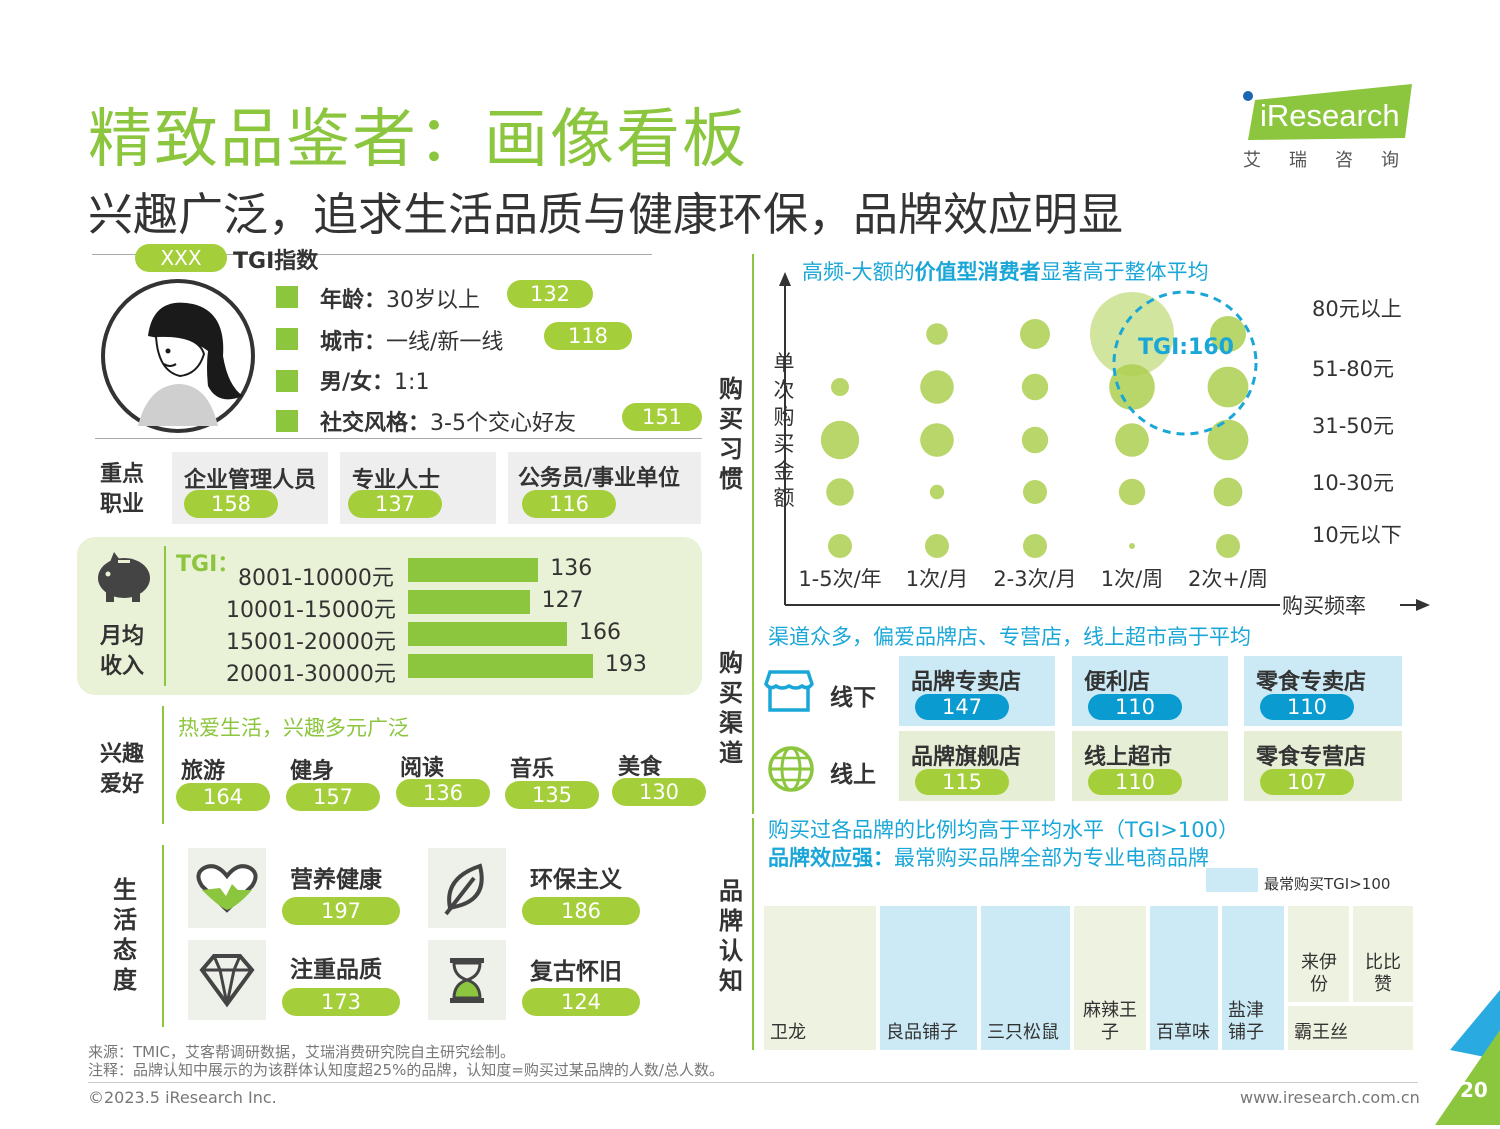 This screenshot has width=1500, height=1129. Describe the element at coordinates (1330, 123) in the screenshot. I see `iresearch-logo: iResearch` at that location.